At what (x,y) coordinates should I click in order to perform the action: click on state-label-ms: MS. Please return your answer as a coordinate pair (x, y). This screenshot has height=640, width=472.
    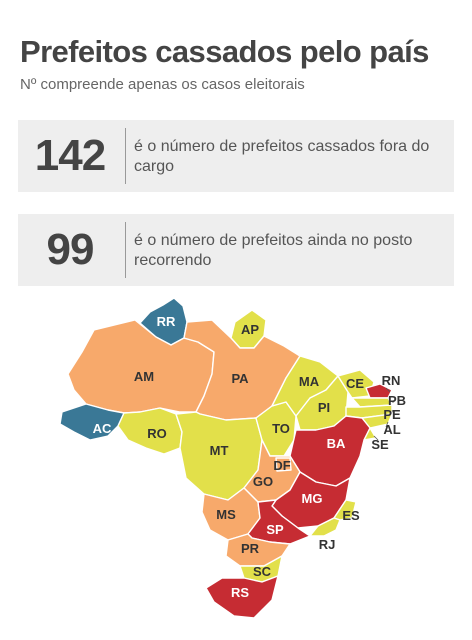
    Looking at the image, I should click on (226, 514).